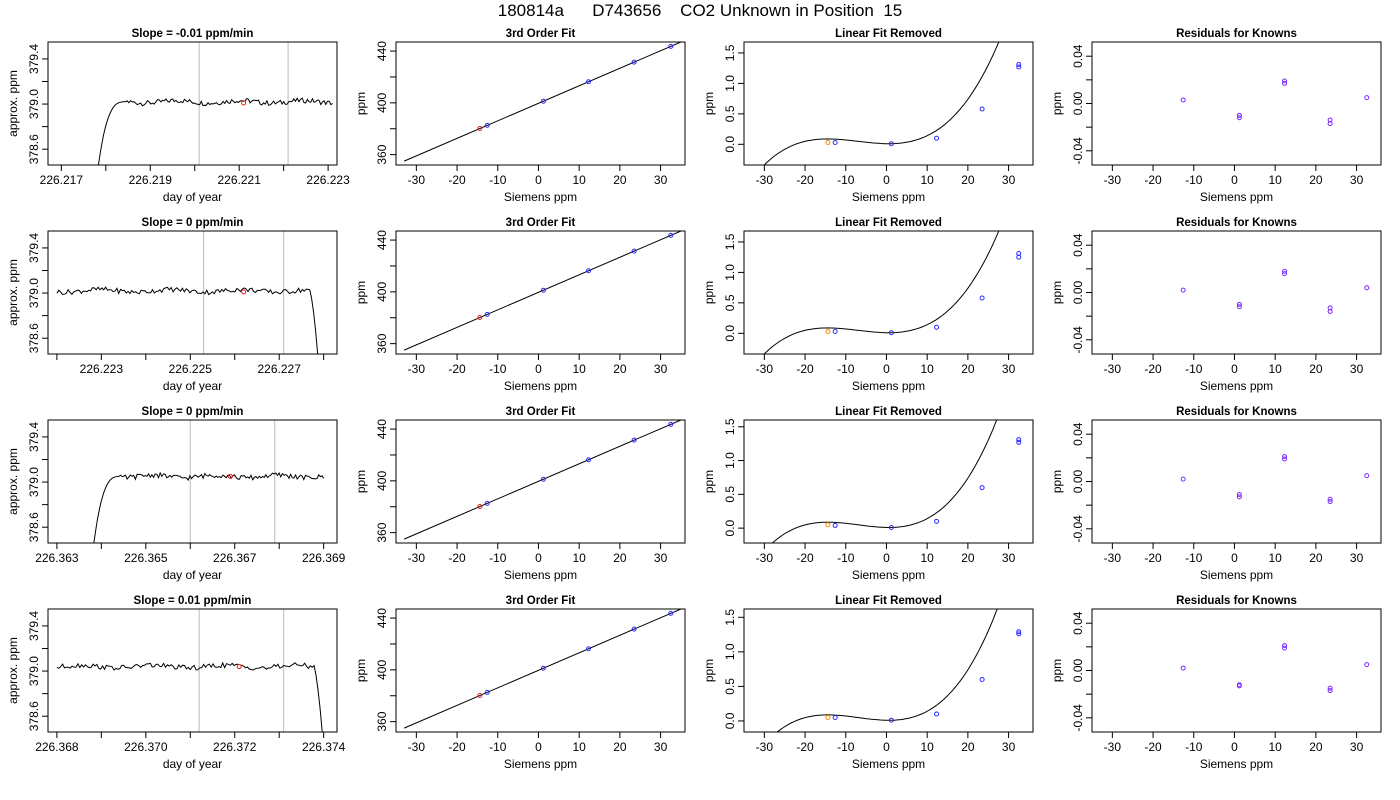  Describe the element at coordinates (190, 751) in the screenshot. I see `x-axis: 226.368 226.370 226.372 226.374 day of year` at that location.